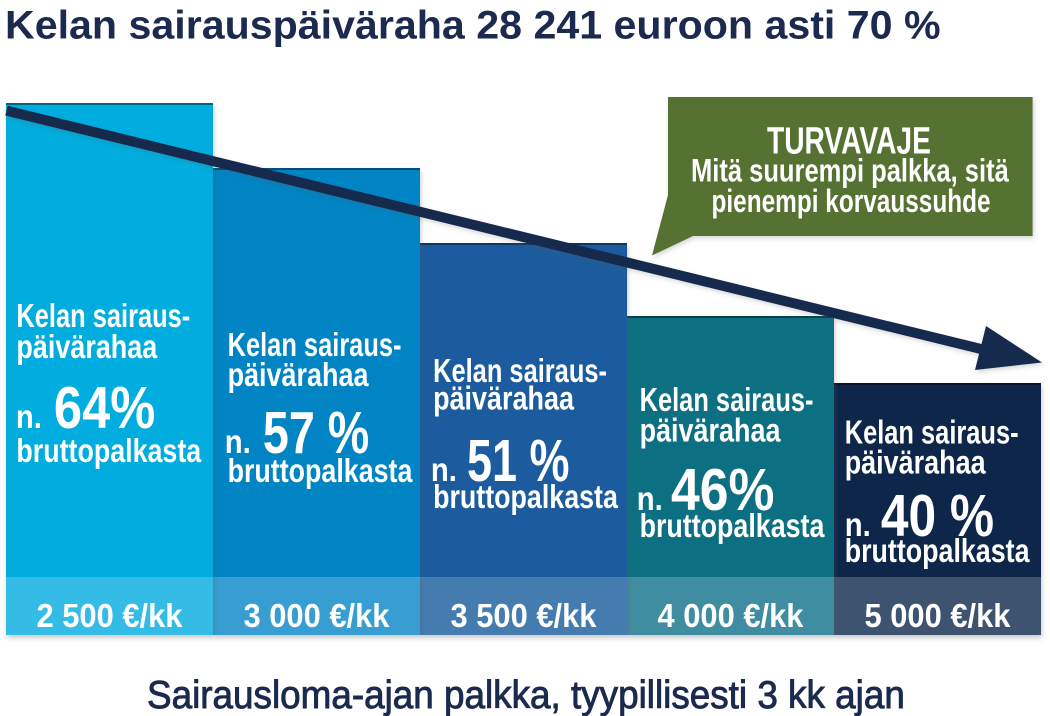 The width and height of the screenshot is (1050, 716). I want to click on svg-text: 51 %, so click(518, 461).